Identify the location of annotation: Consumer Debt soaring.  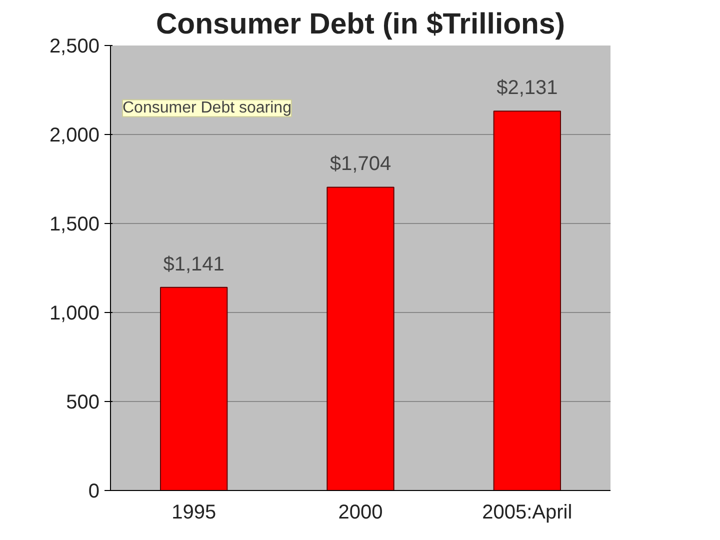
(207, 108).